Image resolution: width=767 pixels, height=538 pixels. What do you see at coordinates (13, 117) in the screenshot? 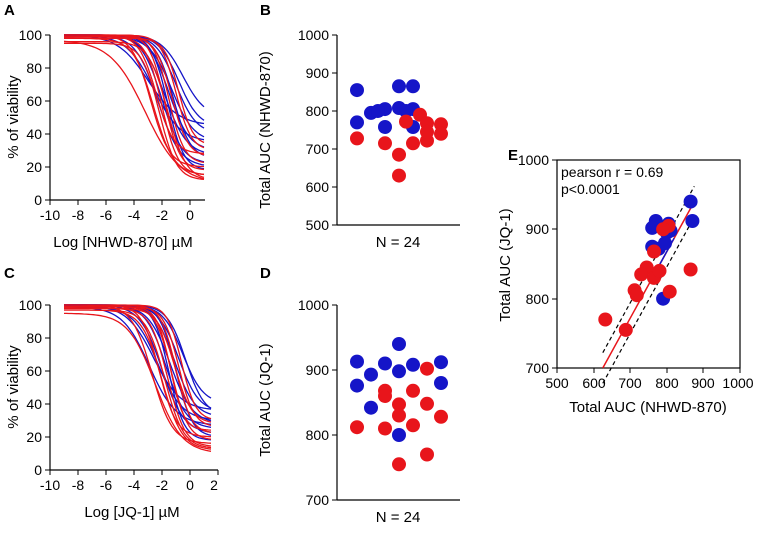
I see `y-axis-label-a: % of viability` at bounding box center [13, 117].